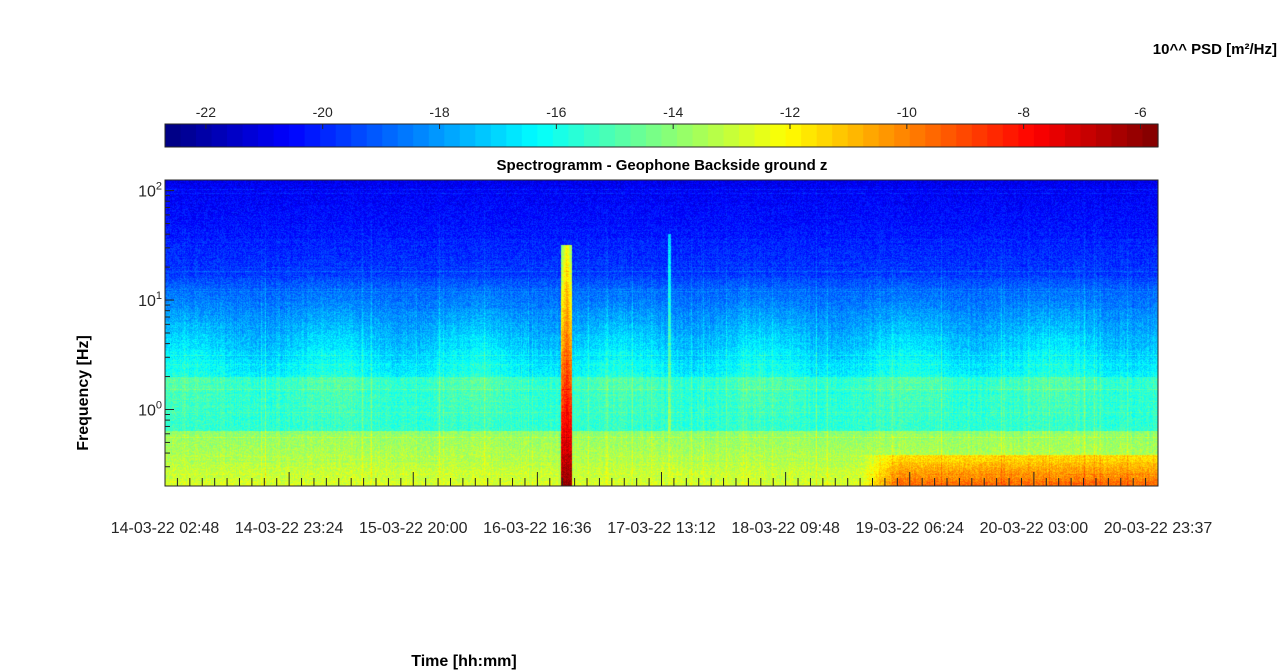 The width and height of the screenshot is (1280, 670). What do you see at coordinates (1034, 528) in the screenshot?
I see `x-tick-label: 20-03-22 03:00` at bounding box center [1034, 528].